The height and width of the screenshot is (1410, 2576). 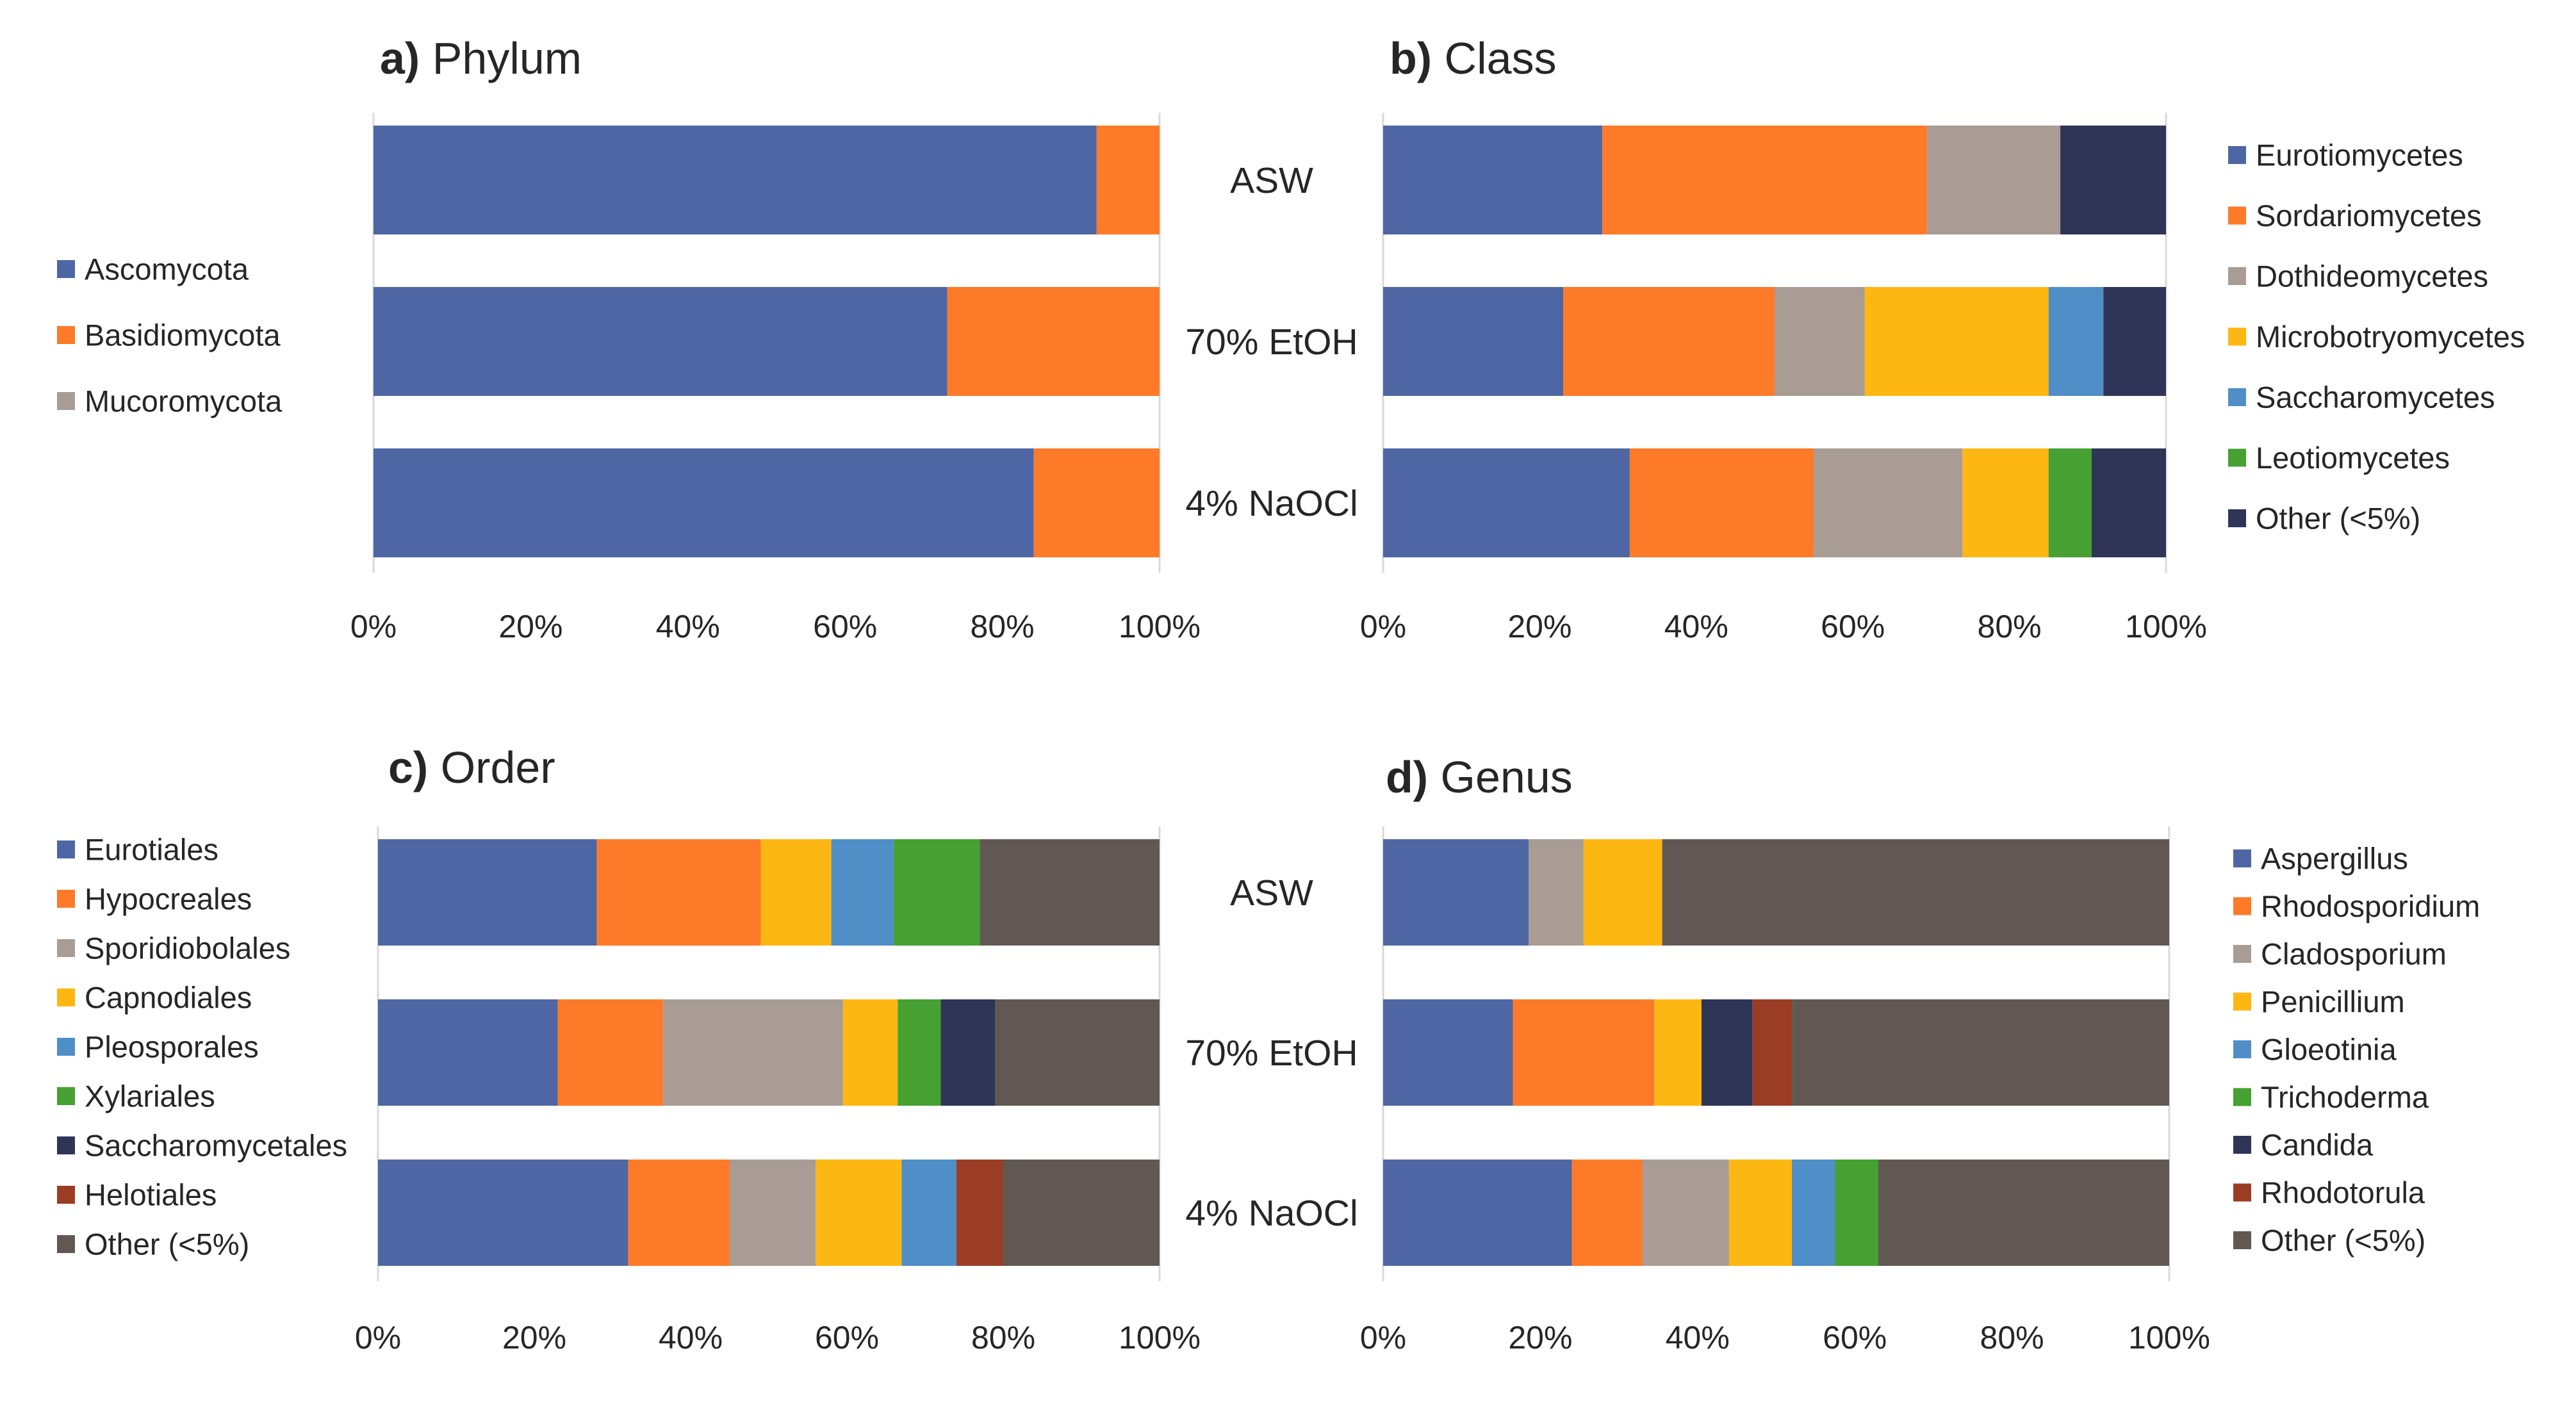 What do you see at coordinates (1271, 1213) in the screenshot?
I see `category-label: 4% NaOCl` at bounding box center [1271, 1213].